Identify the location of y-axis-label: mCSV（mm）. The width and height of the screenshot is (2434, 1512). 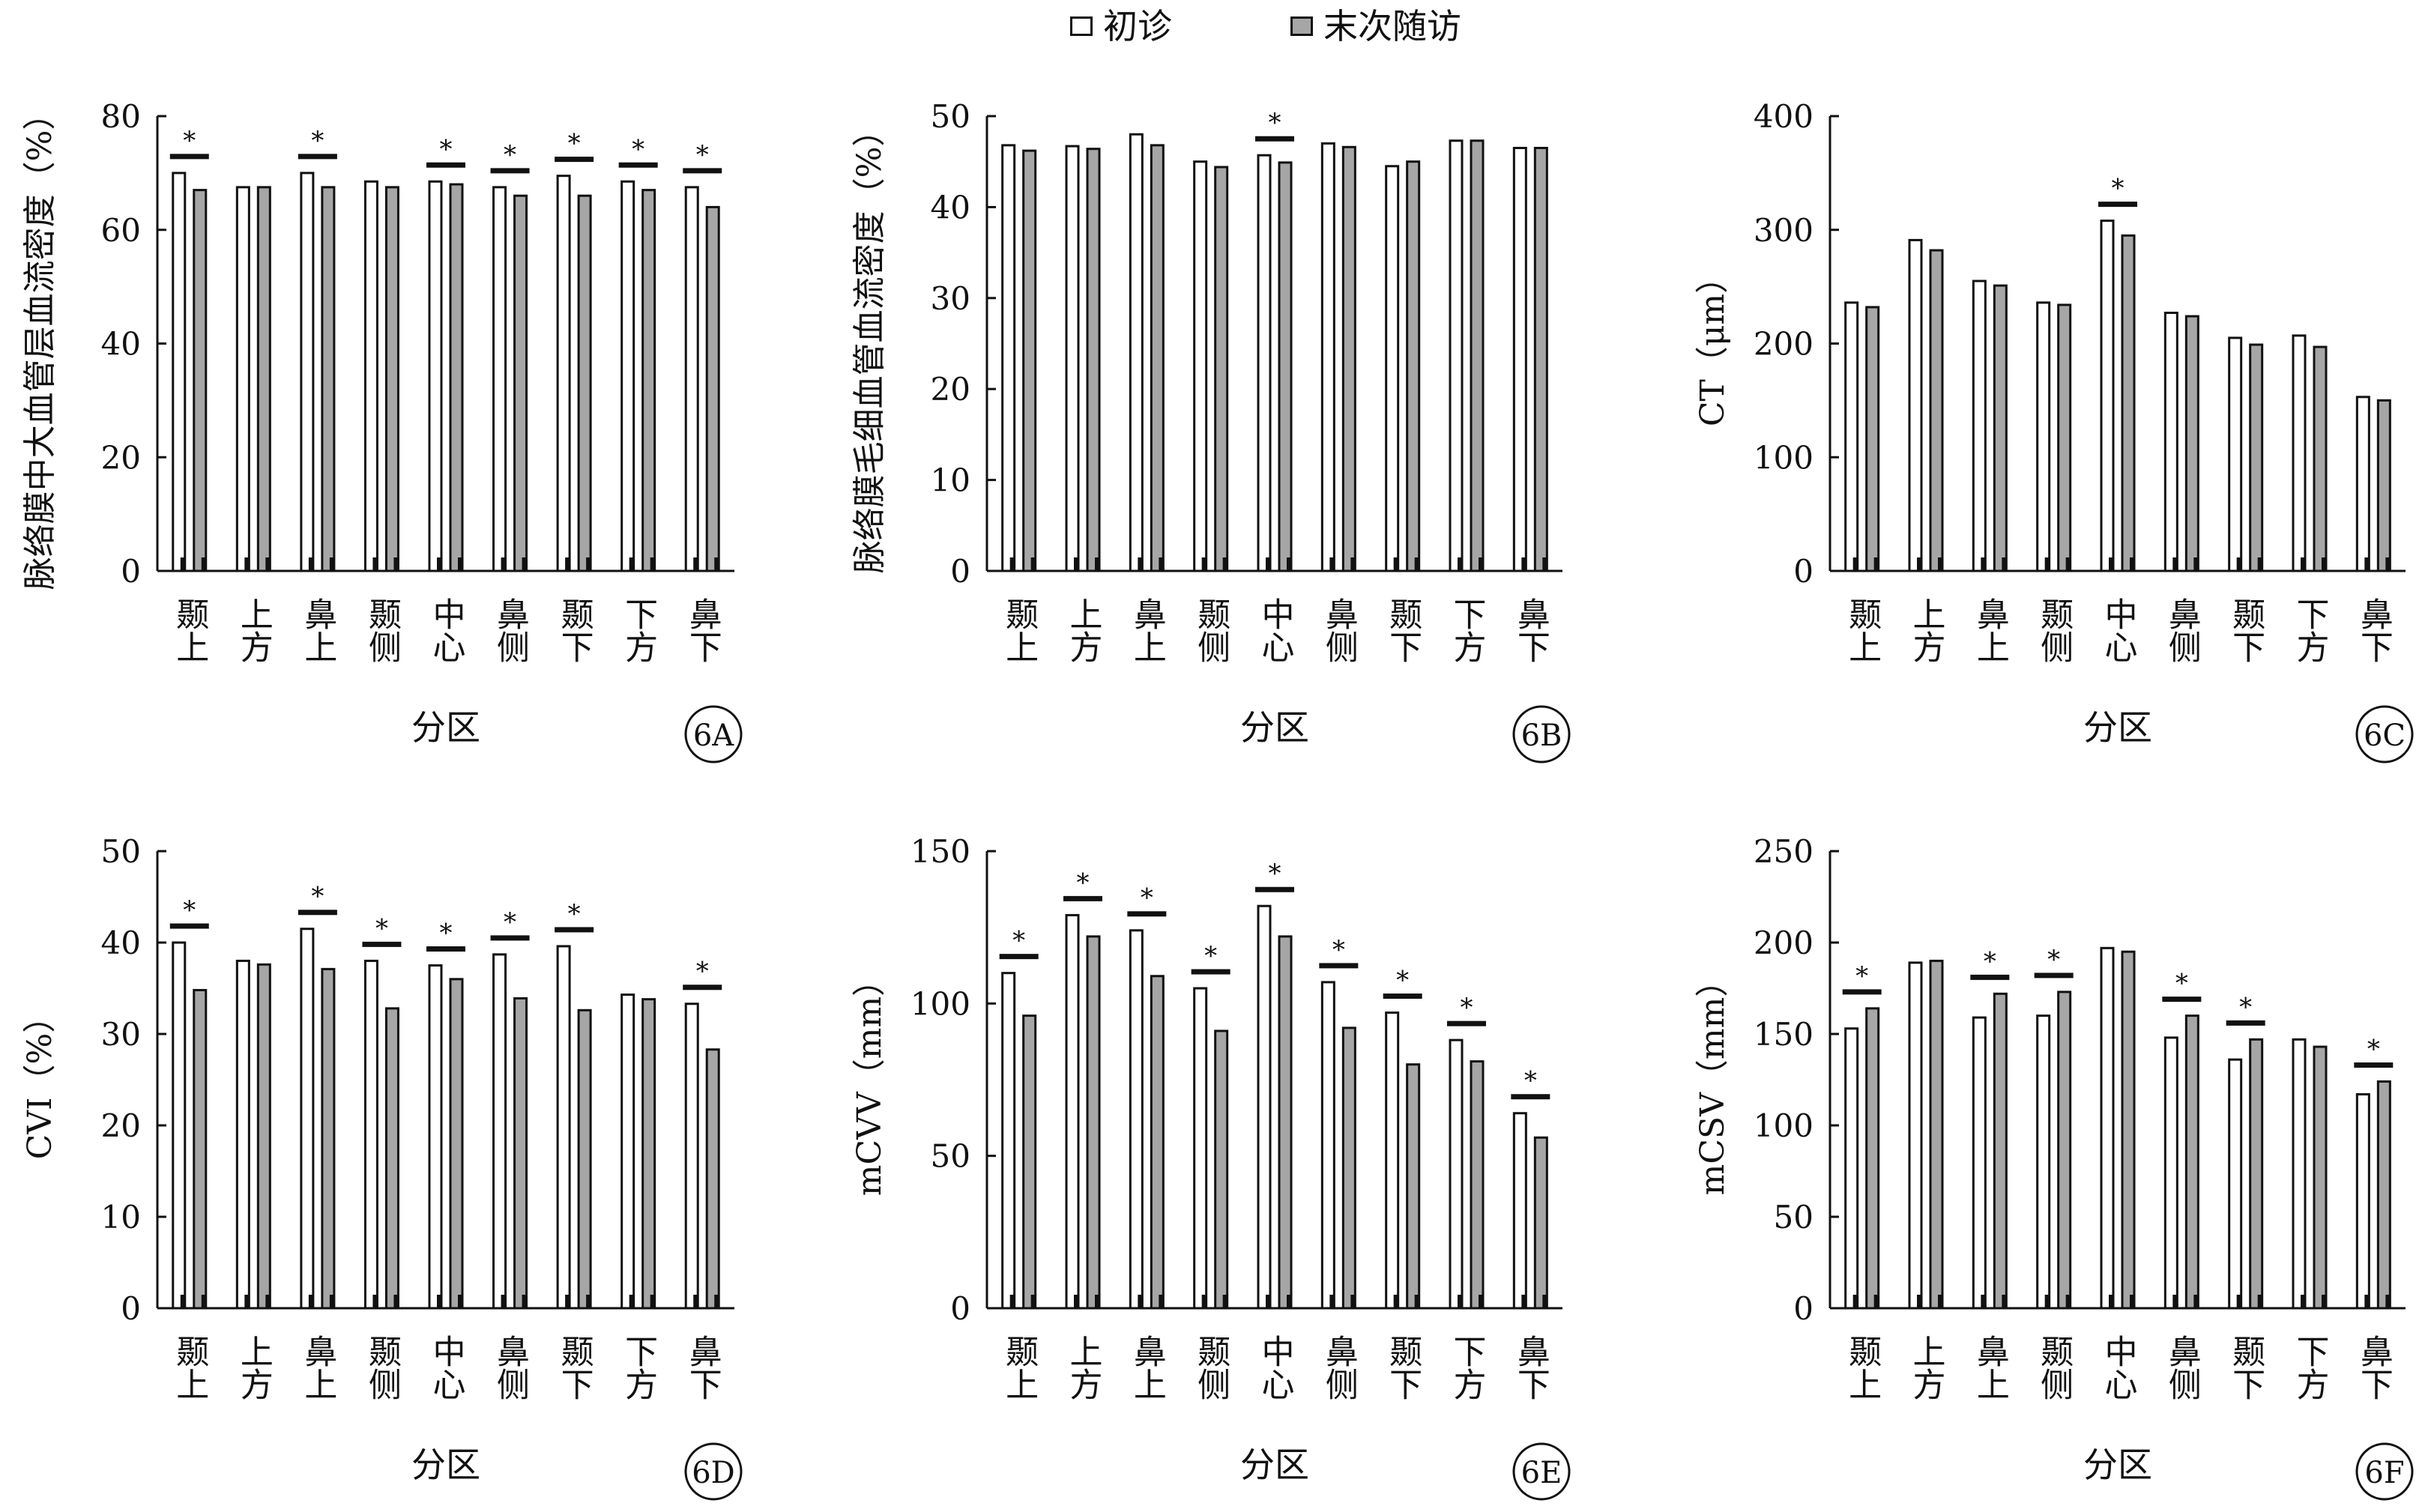
(1713, 1080).